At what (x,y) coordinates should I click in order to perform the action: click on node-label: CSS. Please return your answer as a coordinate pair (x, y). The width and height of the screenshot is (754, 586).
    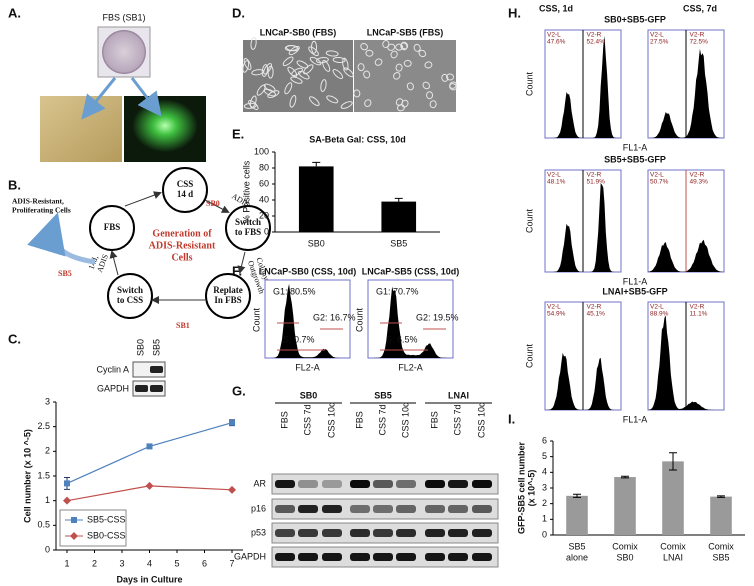
    Looking at the image, I should click on (185, 184).